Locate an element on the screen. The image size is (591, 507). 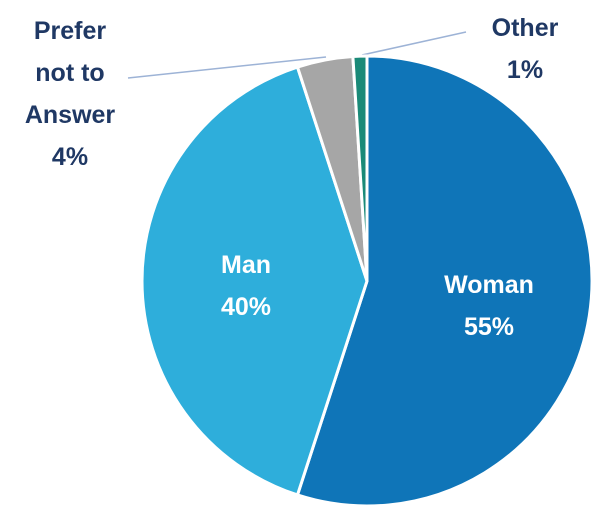
value-label: 1% is located at coordinates (525, 70).